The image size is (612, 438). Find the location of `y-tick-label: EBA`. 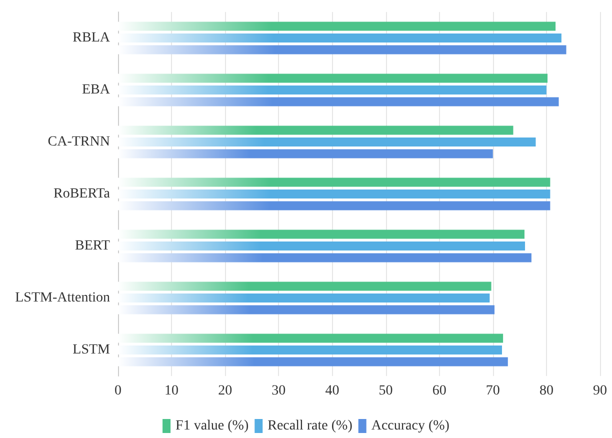

y-tick-label: EBA is located at coordinates (96, 90).